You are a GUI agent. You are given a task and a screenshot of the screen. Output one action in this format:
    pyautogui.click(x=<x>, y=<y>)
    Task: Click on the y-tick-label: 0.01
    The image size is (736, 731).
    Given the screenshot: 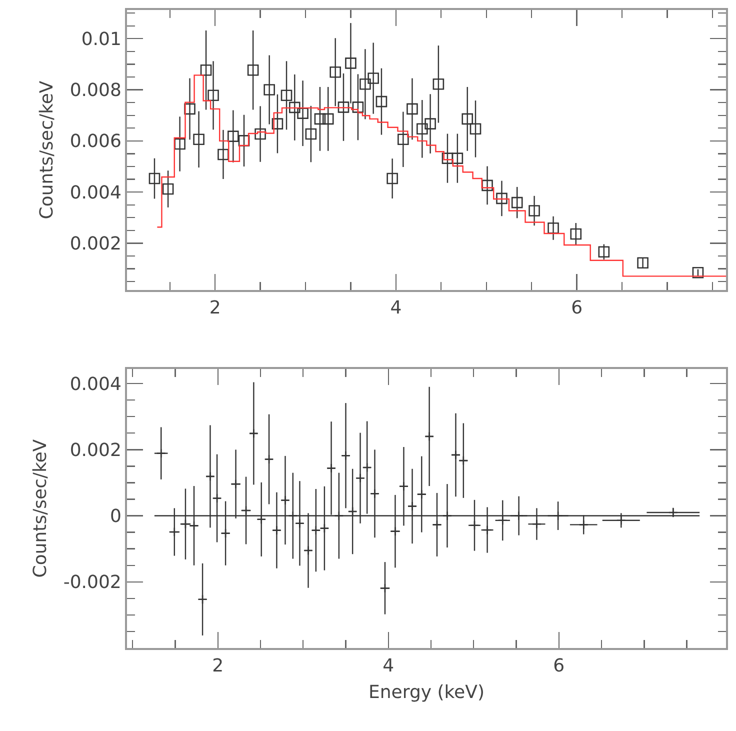 What is the action you would take?
    pyautogui.click(x=101, y=39)
    